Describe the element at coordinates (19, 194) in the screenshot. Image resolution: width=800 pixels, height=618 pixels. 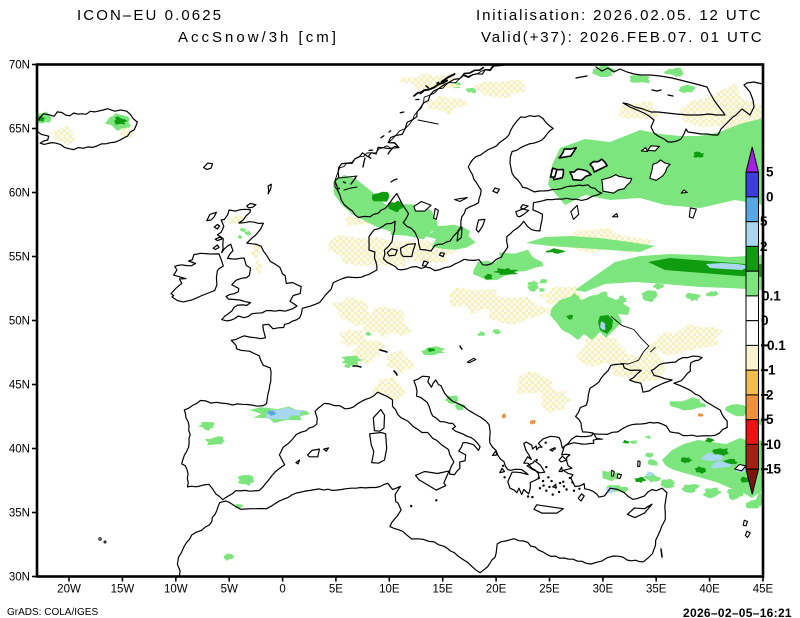
I see `svg-text: 60N` at that location.